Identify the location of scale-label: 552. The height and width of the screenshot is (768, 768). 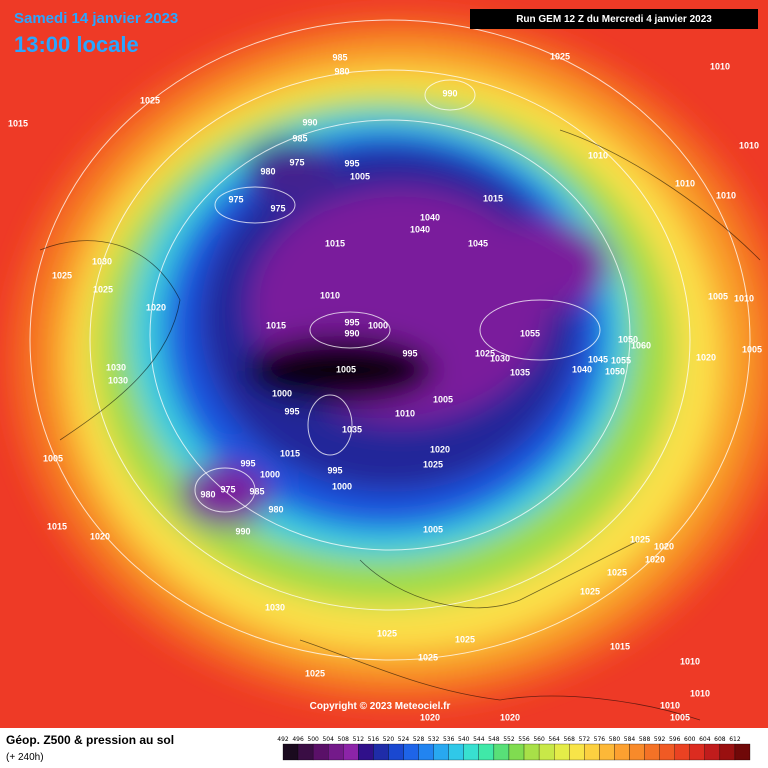
(509, 739).